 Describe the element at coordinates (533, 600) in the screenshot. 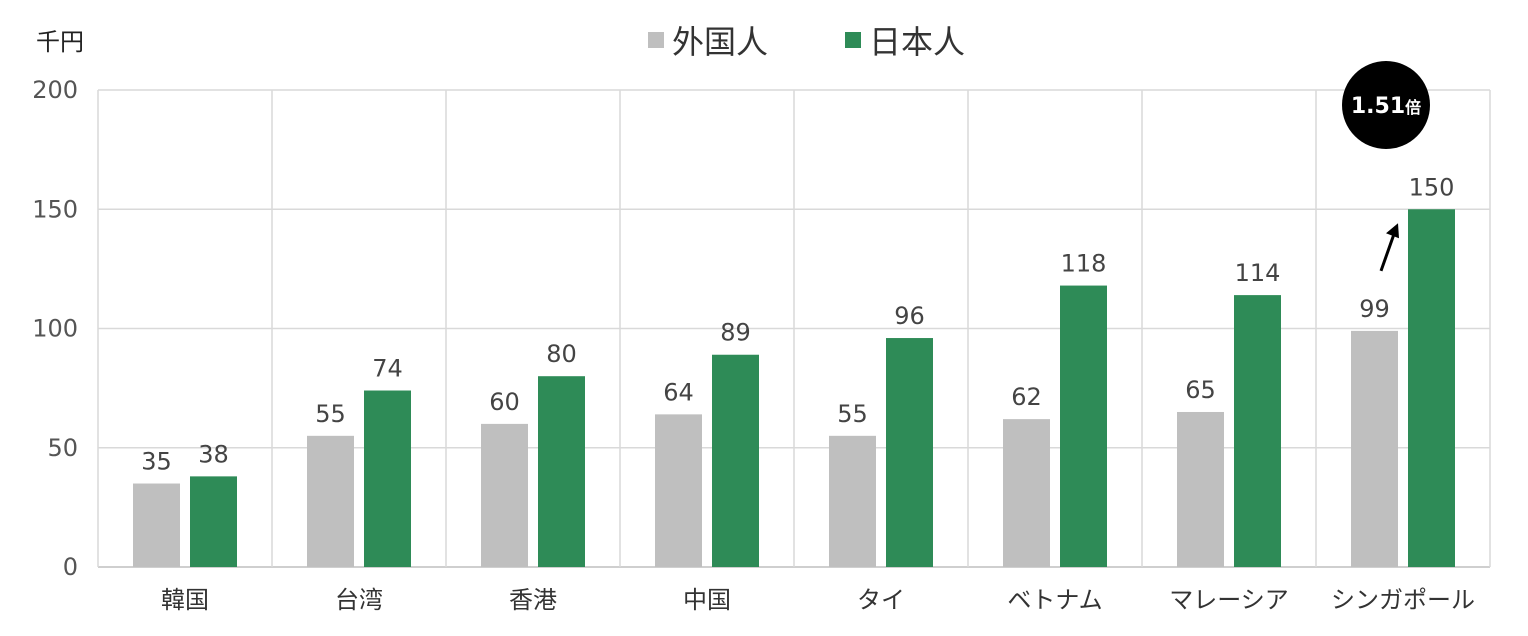

I see `category-label: 香港` at that location.